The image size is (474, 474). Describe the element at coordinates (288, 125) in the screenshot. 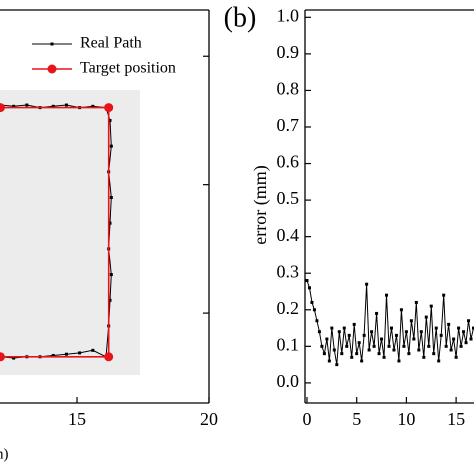

I see `y-tick-label: 0.7` at that location.